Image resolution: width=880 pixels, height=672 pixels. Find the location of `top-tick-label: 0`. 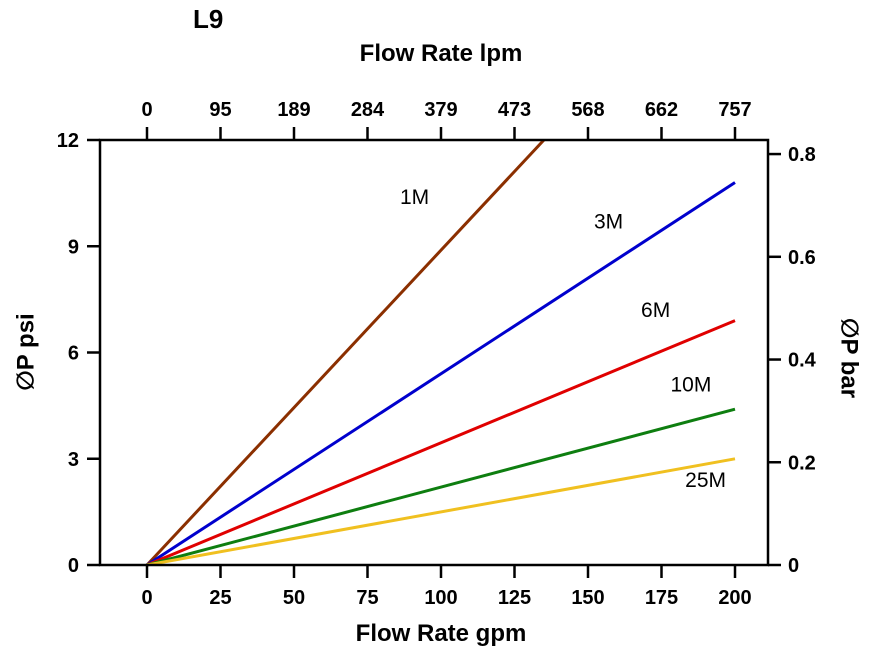

top-tick-label: 0 is located at coordinates (146, 110).